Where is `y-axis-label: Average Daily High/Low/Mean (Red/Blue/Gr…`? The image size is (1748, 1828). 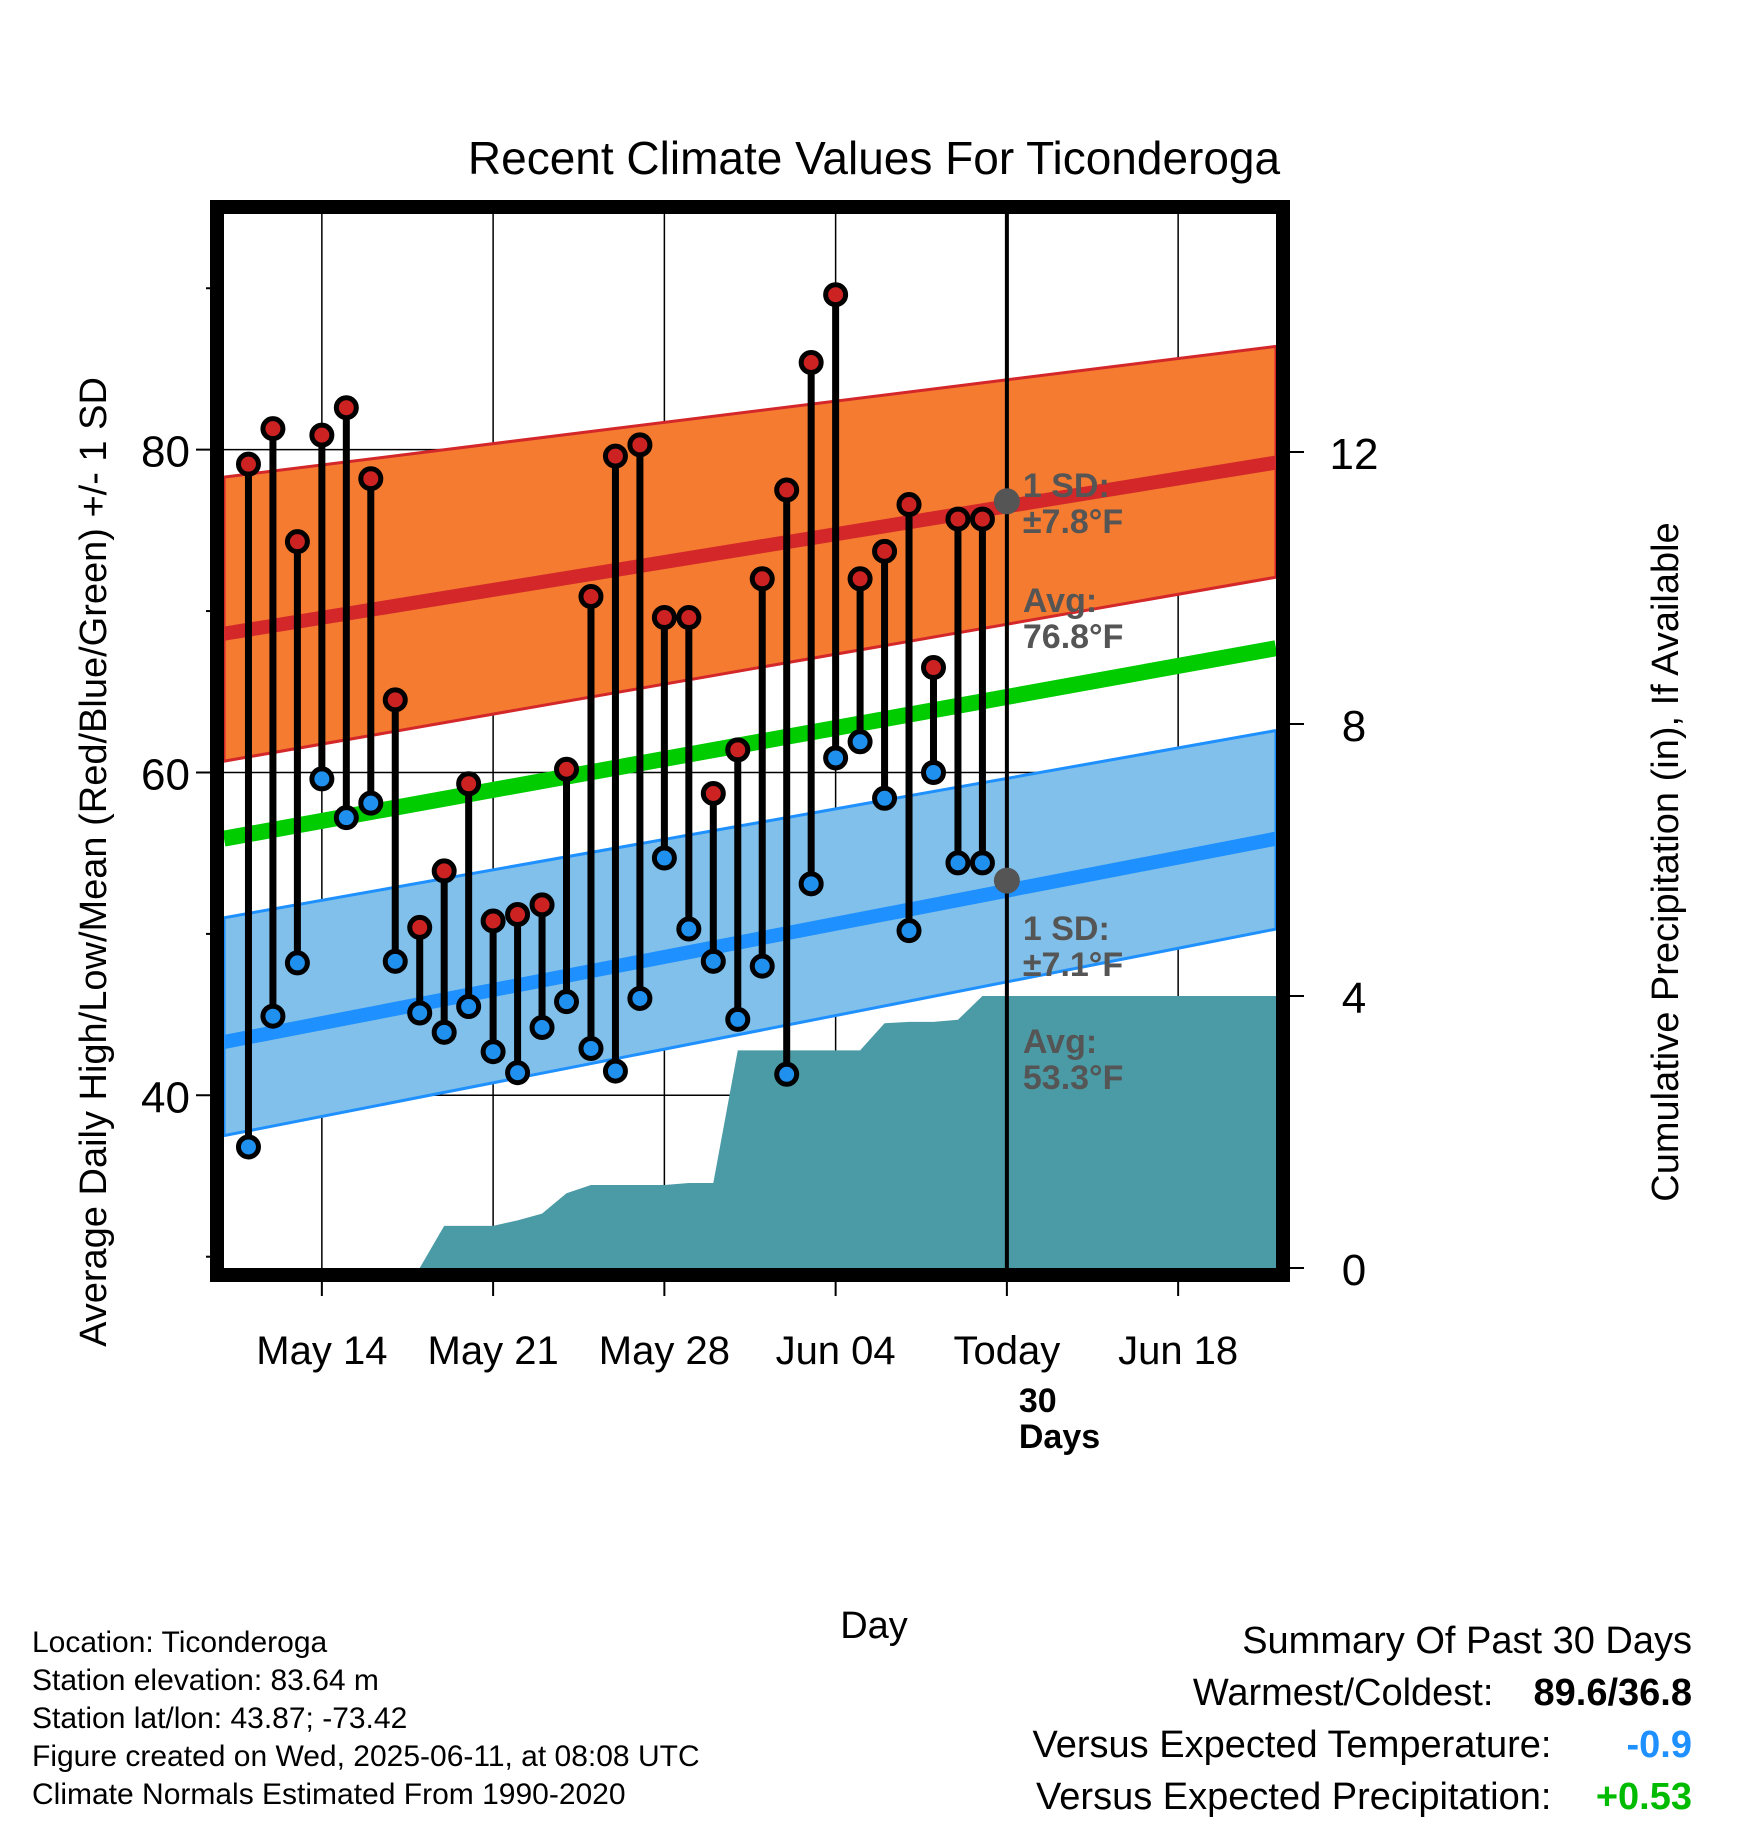
y-axis-label: Average Daily High/Low/Mean (Red/Blue/Gr… is located at coordinates (94, 862).